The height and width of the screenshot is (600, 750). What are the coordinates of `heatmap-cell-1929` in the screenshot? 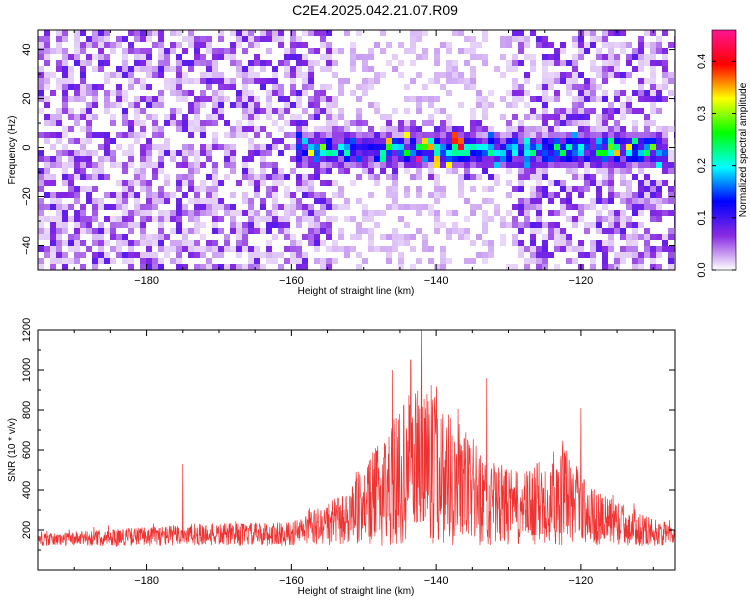 It's located at (539, 165).